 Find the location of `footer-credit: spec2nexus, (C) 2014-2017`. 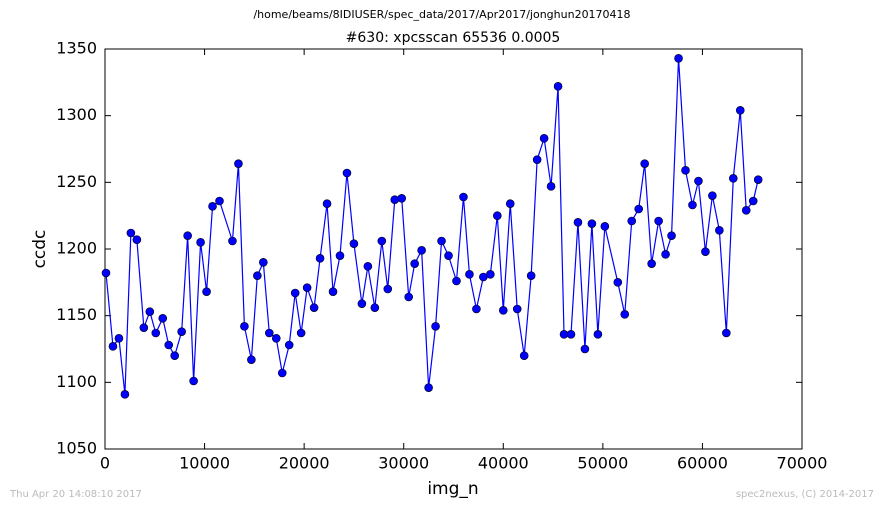

footer-credit: spec2nexus, (C) 2014-2017 is located at coordinates (805, 494).